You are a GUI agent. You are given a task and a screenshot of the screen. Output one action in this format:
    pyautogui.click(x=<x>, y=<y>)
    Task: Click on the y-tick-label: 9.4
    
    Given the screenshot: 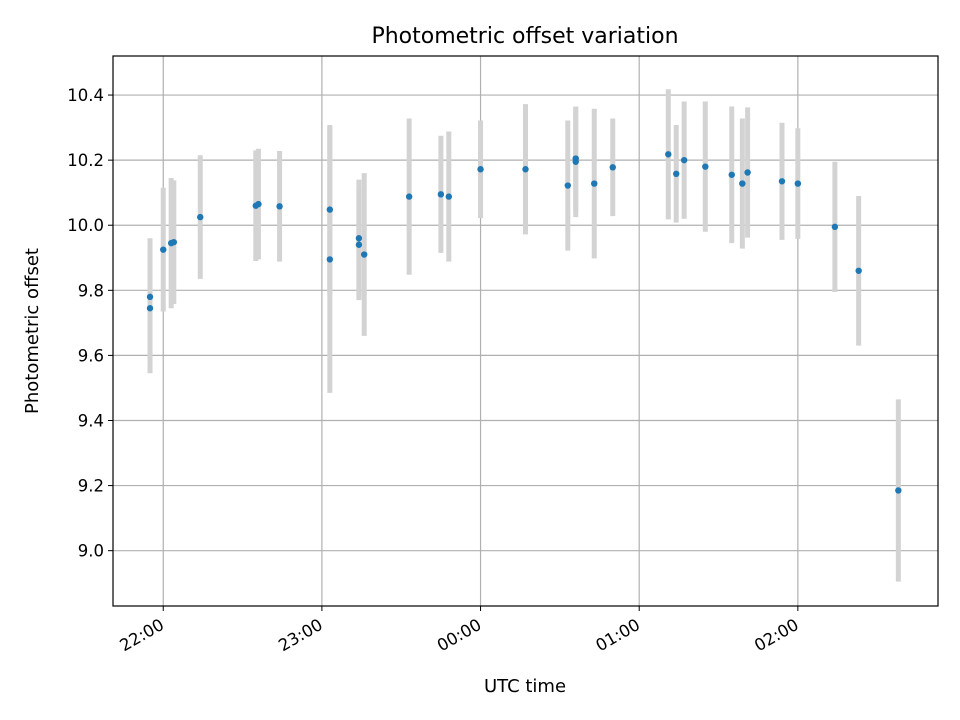 What is the action you would take?
    pyautogui.click(x=91, y=420)
    